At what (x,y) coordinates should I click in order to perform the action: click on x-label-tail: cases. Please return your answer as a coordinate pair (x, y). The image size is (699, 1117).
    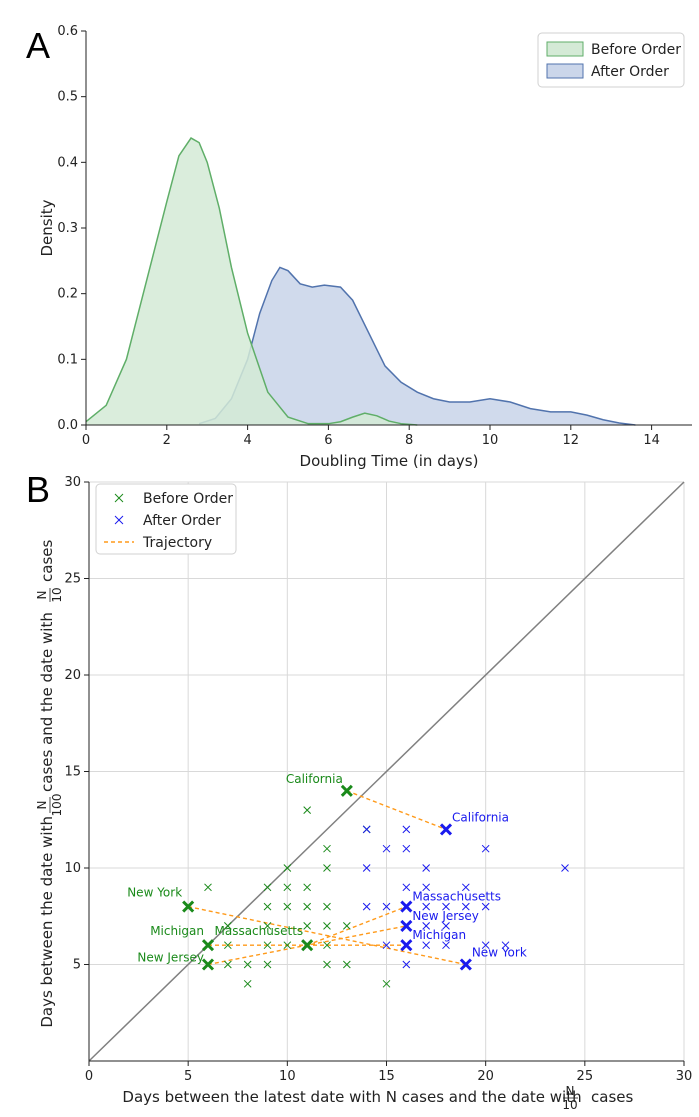
    Looking at the image, I should click on (612, 1097).